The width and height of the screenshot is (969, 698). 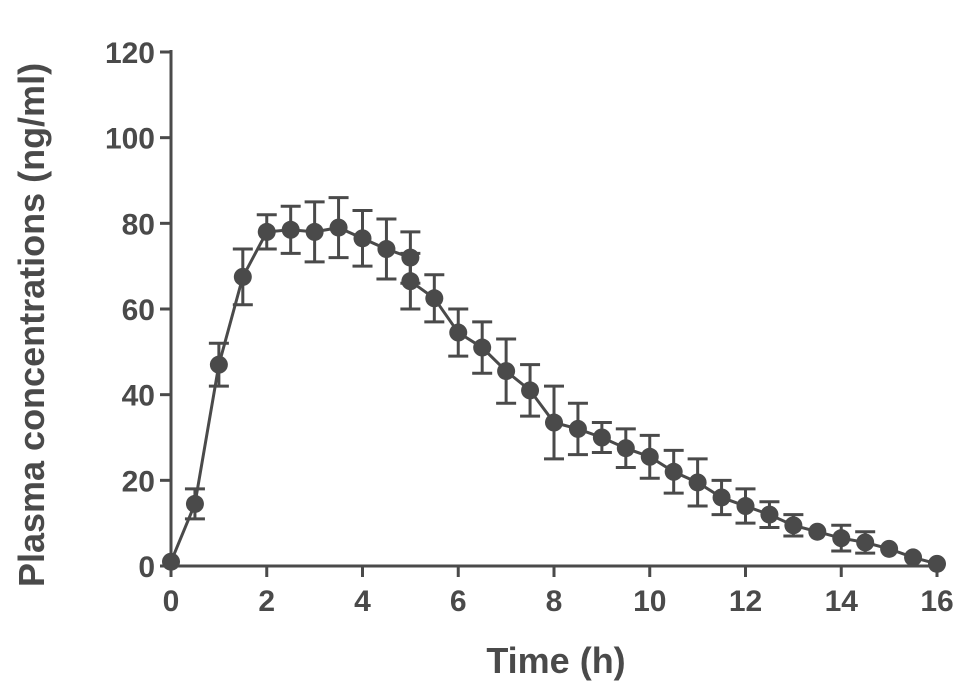 I want to click on x-tick-label: 10, so click(x=649, y=601).